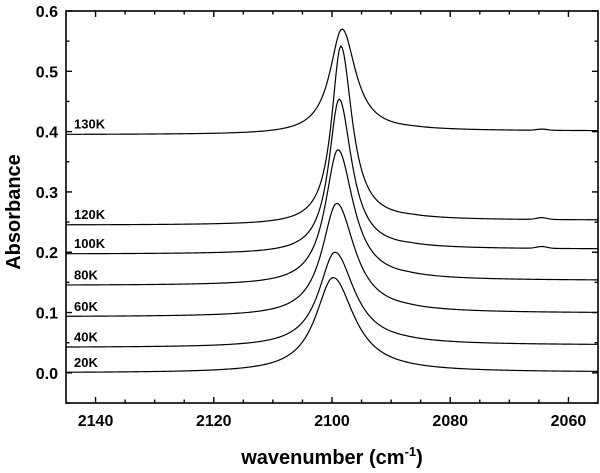 This screenshot has height=473, width=600. I want to click on series-label-120k: 120K, so click(90, 214).